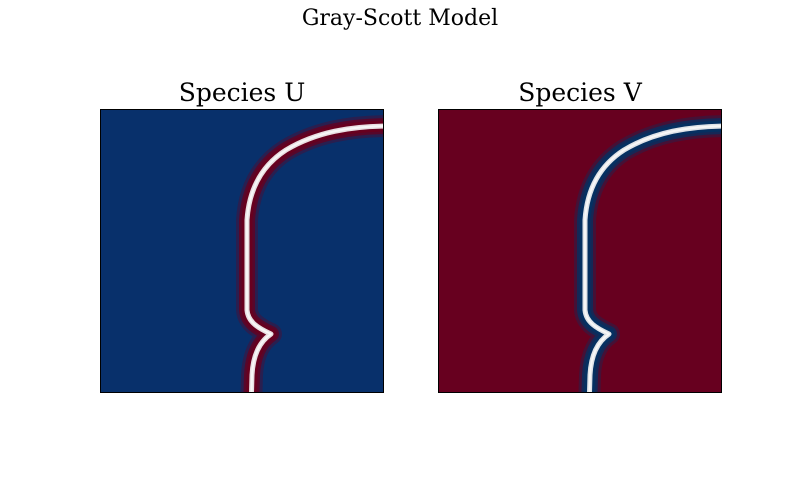 This screenshot has width=800, height=500. What do you see at coordinates (580, 92) in the screenshot?
I see `panel-title-species-v: Species V` at bounding box center [580, 92].